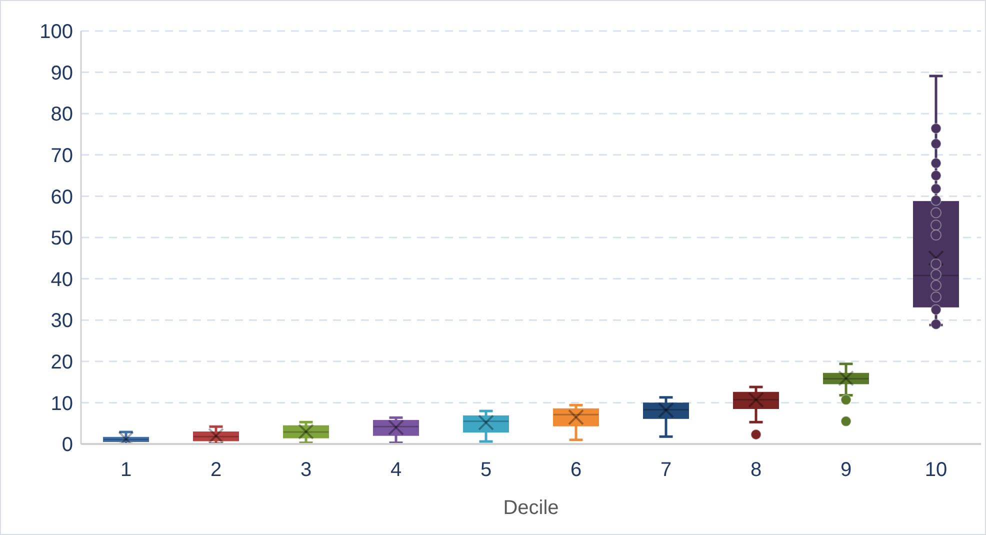 This screenshot has height=535, width=986. I want to click on x-tick-label: 10, so click(936, 470).